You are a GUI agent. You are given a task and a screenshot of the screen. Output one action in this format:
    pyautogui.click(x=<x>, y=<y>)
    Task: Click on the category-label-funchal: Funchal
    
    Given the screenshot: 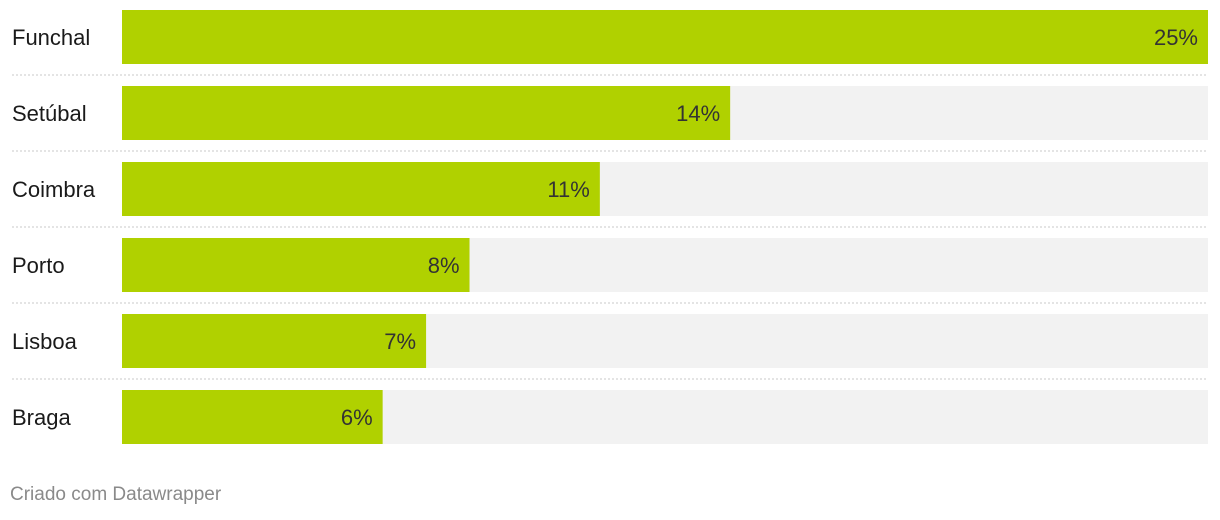 What is the action you would take?
    pyautogui.click(x=51, y=37)
    